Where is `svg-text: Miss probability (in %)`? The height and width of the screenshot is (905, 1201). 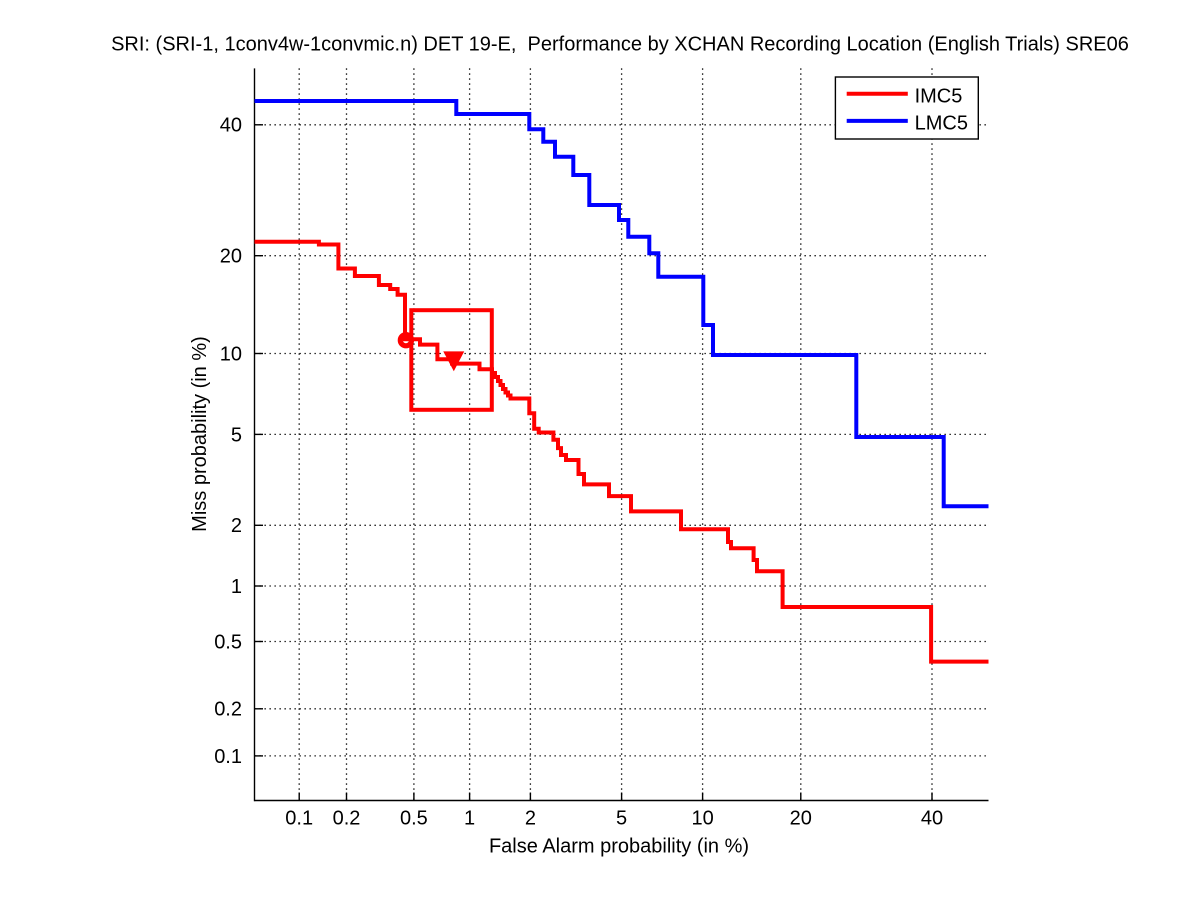
svg-text: Miss probability (in %) is located at coordinates (200, 434).